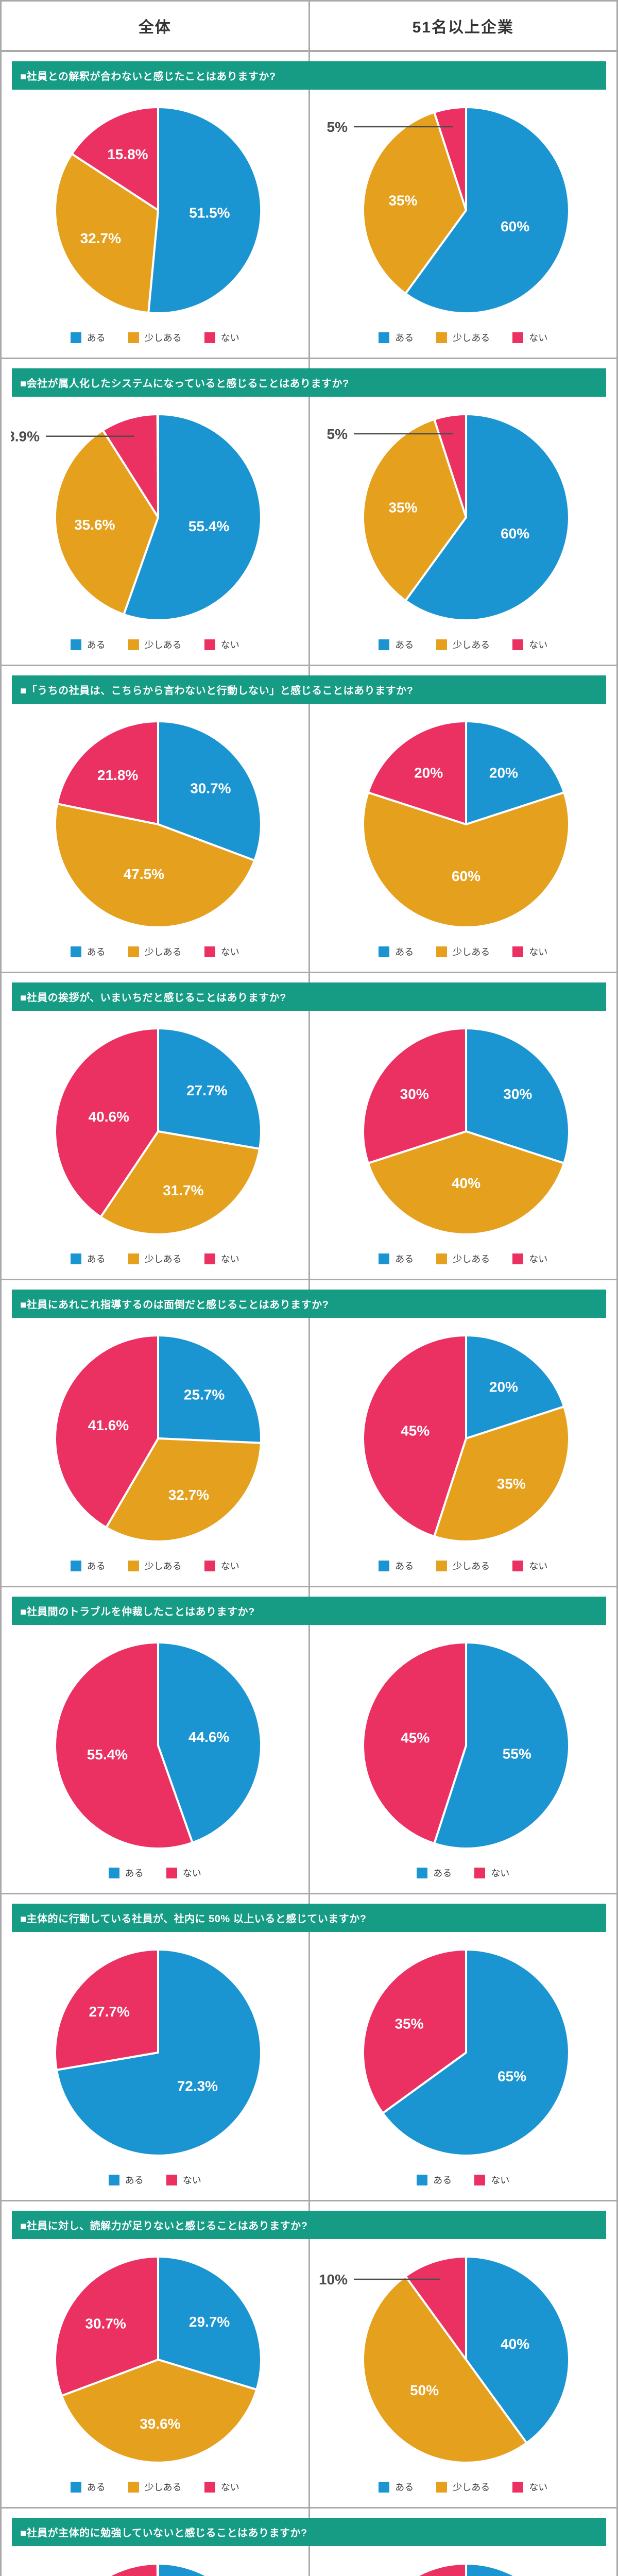 The image size is (618, 2576). What do you see at coordinates (148, 76) in the screenshot?
I see `question-text: ■社員との解釈が合わないと感じたことはありますか?` at bounding box center [148, 76].